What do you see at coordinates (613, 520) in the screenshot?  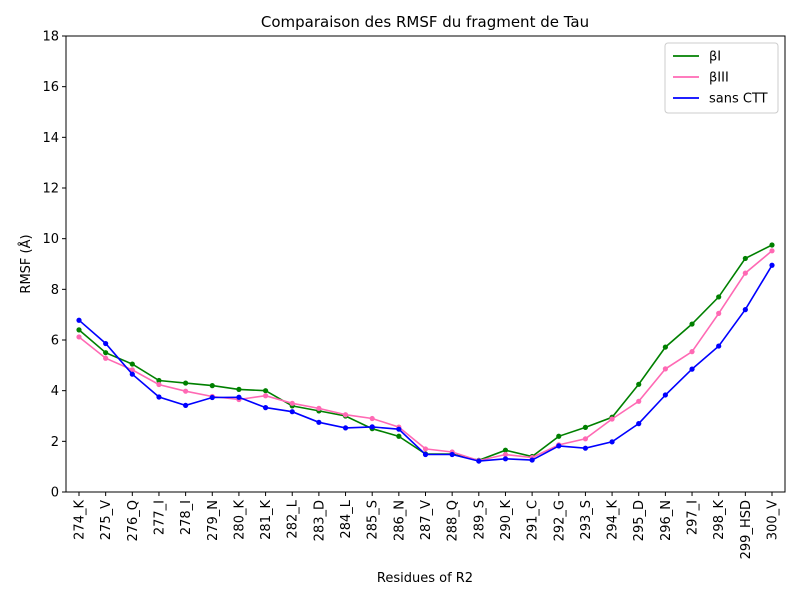 I see `x-tick-label: 294_K` at bounding box center [613, 520].